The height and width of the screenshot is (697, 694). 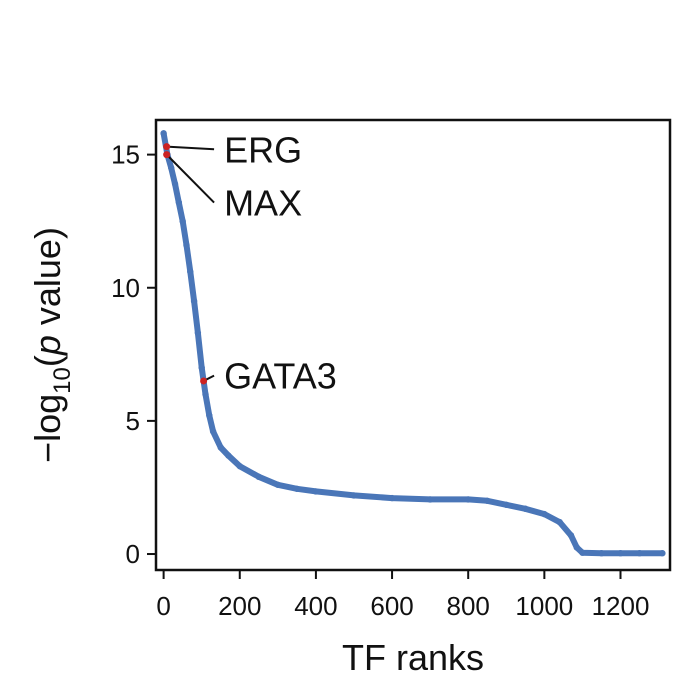 What do you see at coordinates (47, 428) in the screenshot?
I see `ylabel-log: −log` at bounding box center [47, 428].